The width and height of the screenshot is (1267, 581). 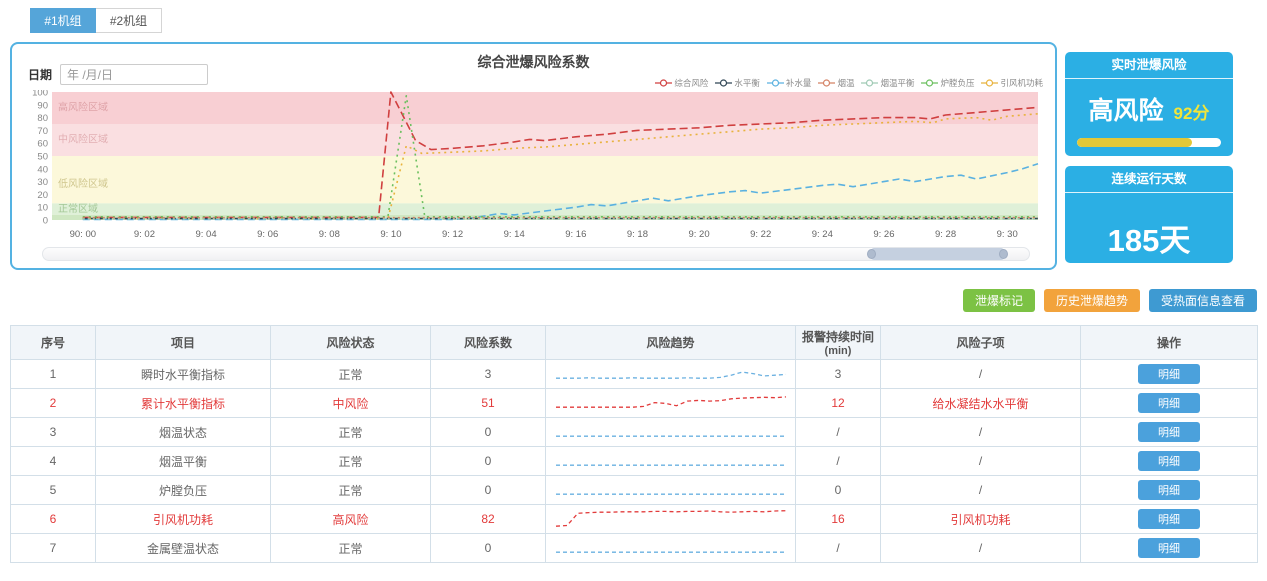 I want to click on svg-text: 9: 10, so click(x=390, y=234).